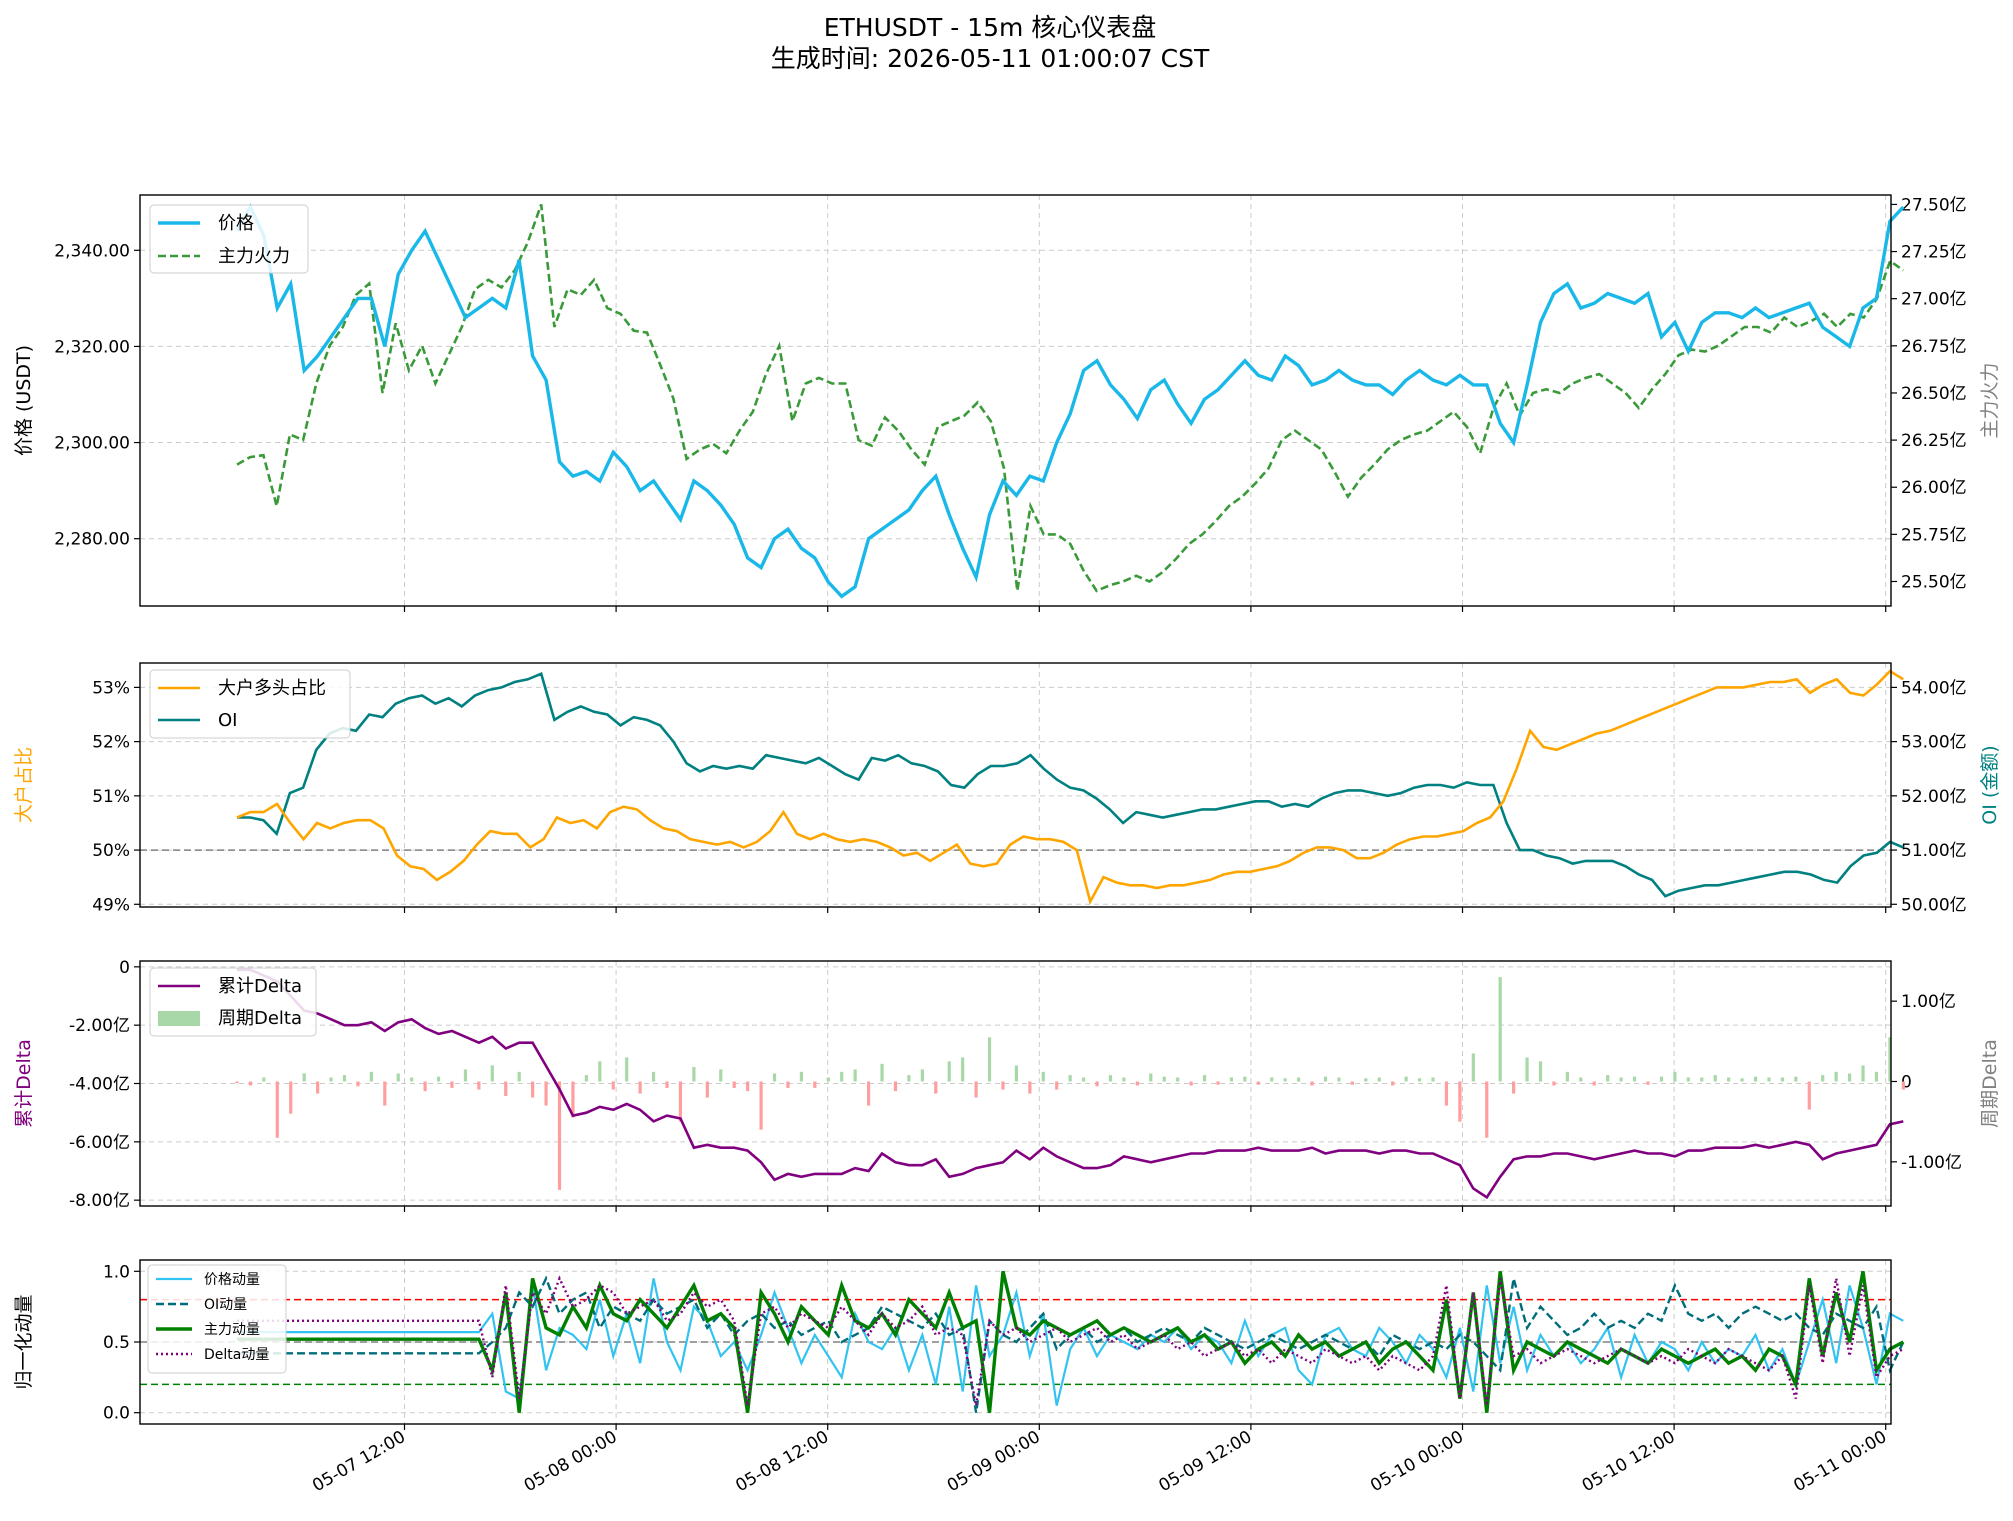 The height and width of the screenshot is (1521, 2013). Describe the element at coordinates (99, 1143) in the screenshot. I see `y-tick-label: -6.00亿` at that location.